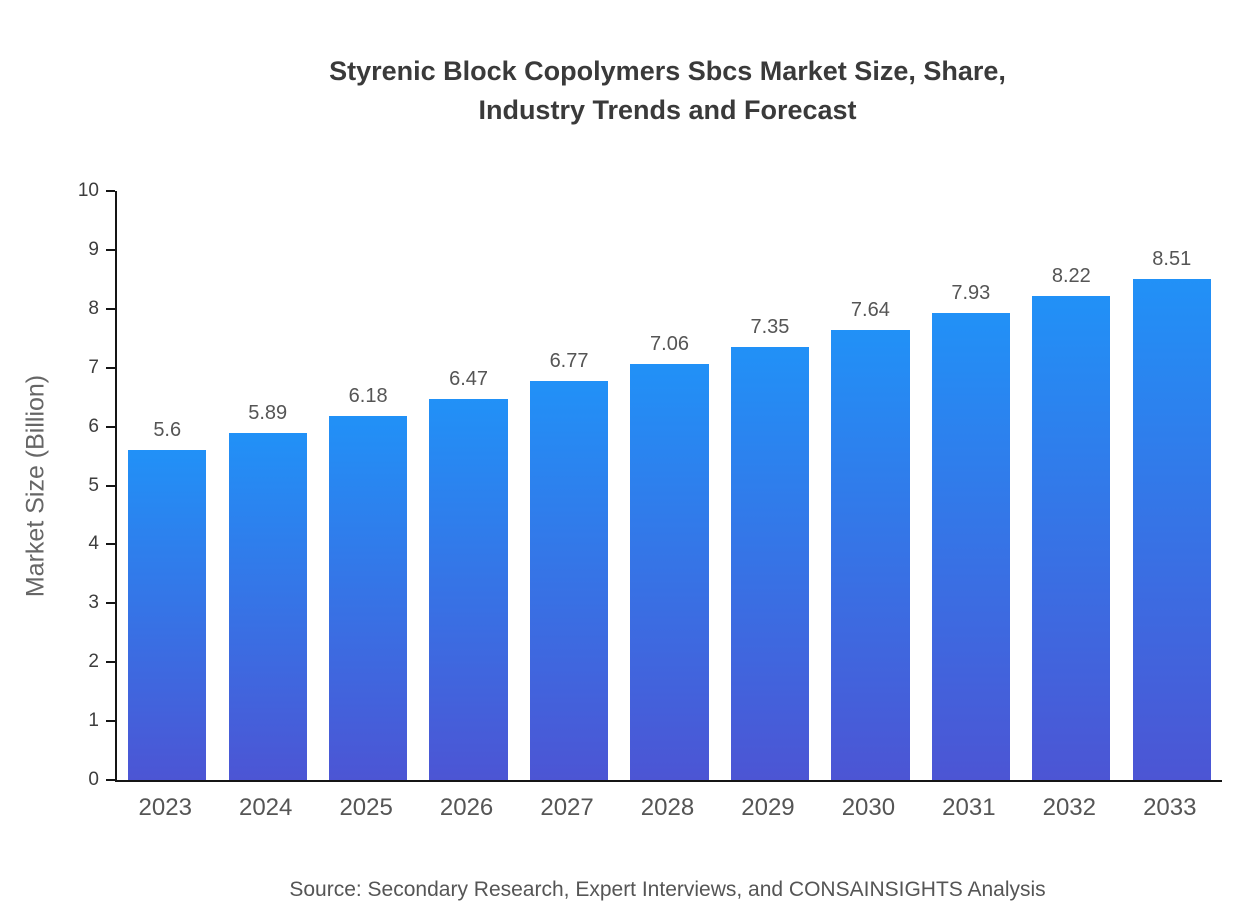  What do you see at coordinates (1172, 258) in the screenshot?
I see `bar-value-label: 8.51` at bounding box center [1172, 258].